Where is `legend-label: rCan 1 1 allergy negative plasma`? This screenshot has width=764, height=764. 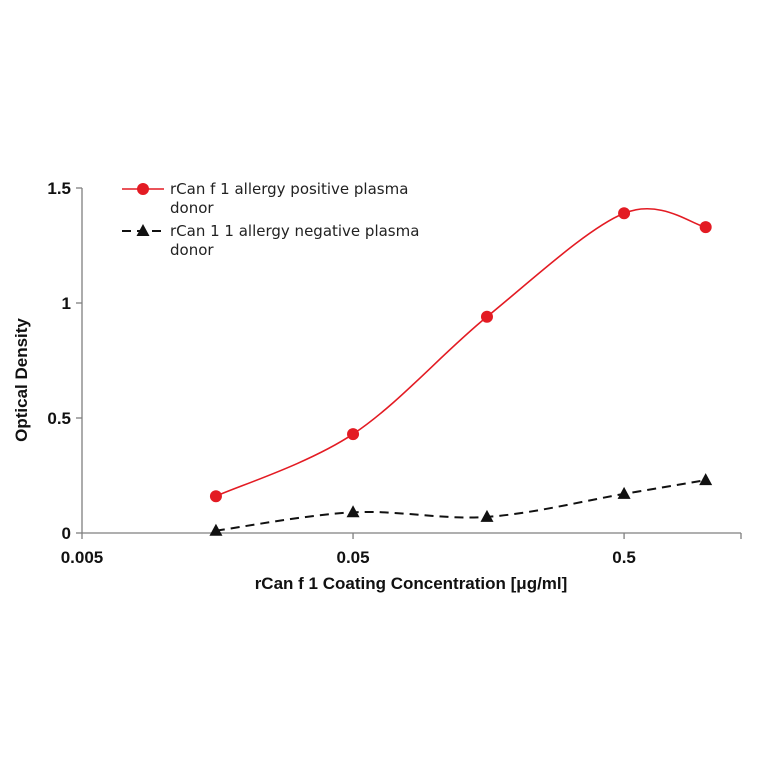
legend-label: rCan 1 1 allergy negative plasma is located at coordinates (294, 231).